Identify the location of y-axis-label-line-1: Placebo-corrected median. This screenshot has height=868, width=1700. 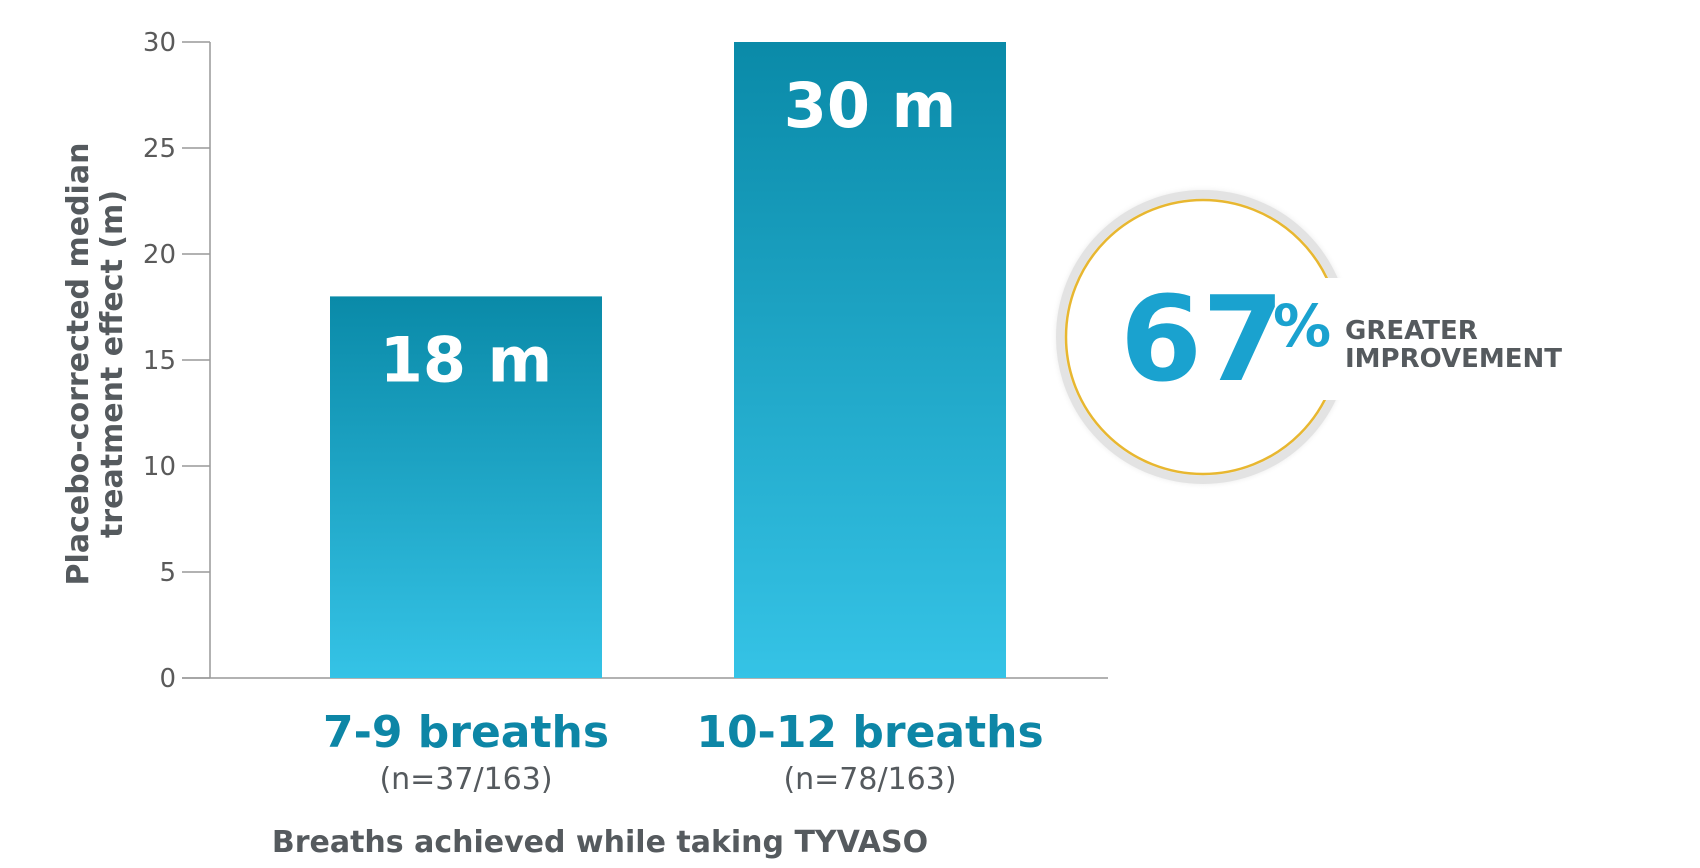
(78, 364).